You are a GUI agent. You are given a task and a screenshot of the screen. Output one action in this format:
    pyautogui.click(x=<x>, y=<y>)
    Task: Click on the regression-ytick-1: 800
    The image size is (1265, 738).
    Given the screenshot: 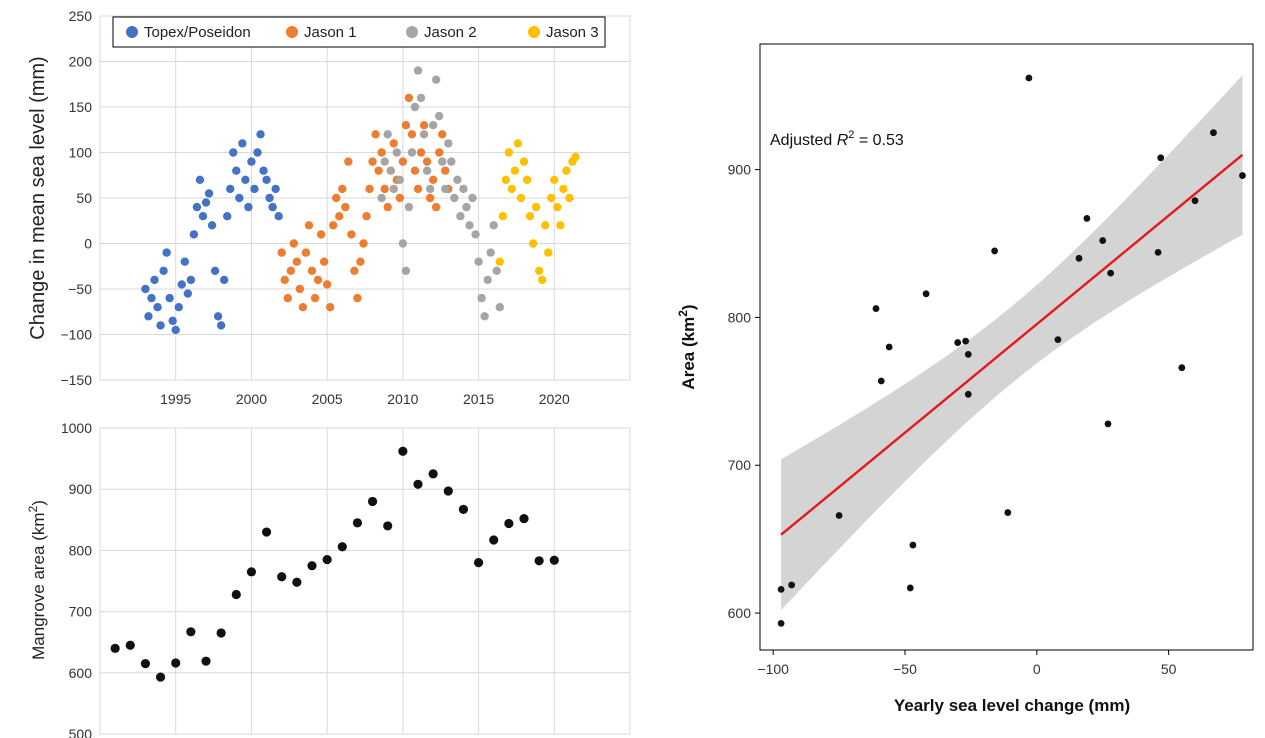 What is the action you would take?
    pyautogui.click(x=740, y=317)
    